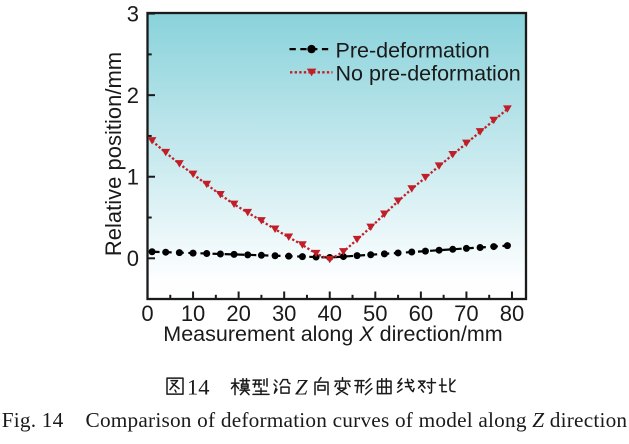  I want to click on svg-text: 10, so click(193, 313).